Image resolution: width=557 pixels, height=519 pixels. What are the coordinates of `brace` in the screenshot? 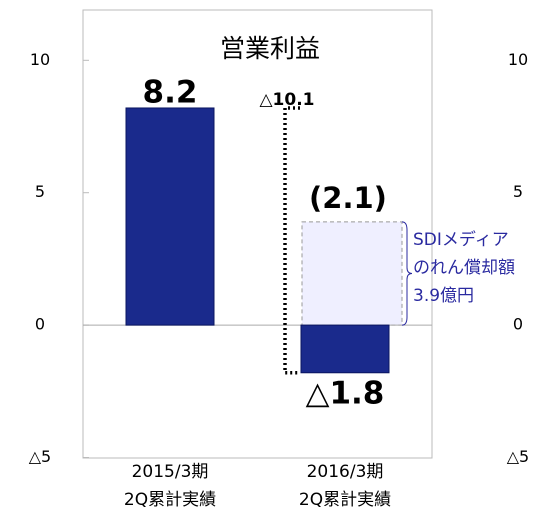 It's located at (407, 273).